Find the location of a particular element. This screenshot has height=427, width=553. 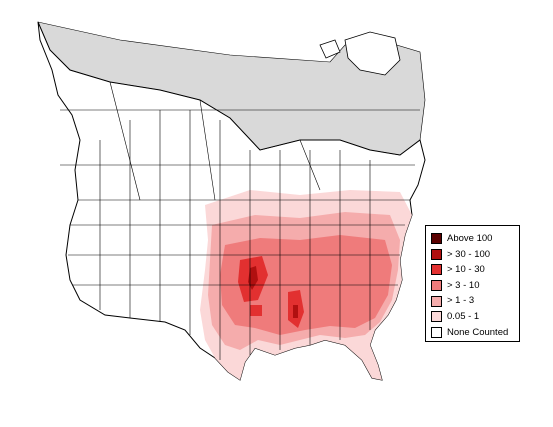

legend-item: None Counted is located at coordinates (475, 333).